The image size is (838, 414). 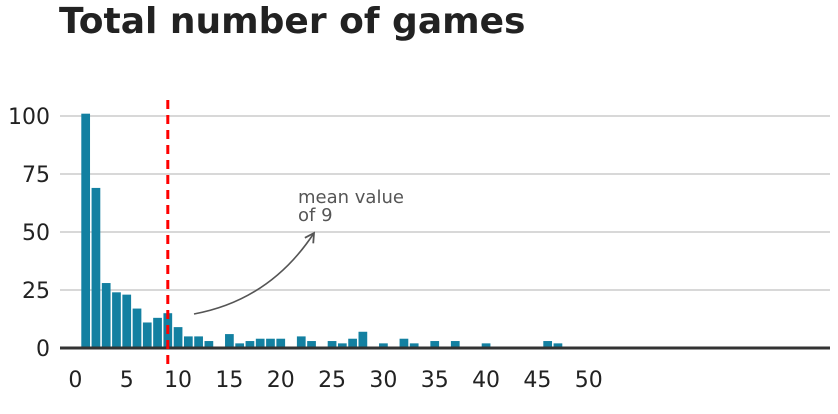 I want to click on y-tick-label: 0, so click(x=43, y=349).